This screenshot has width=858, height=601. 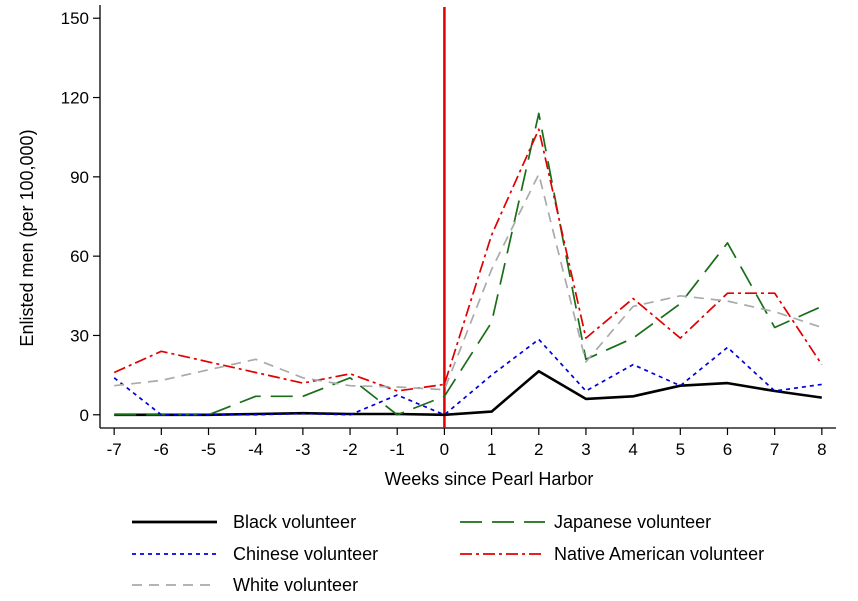 I want to click on x-tick-label: -7, so click(x=114, y=449).